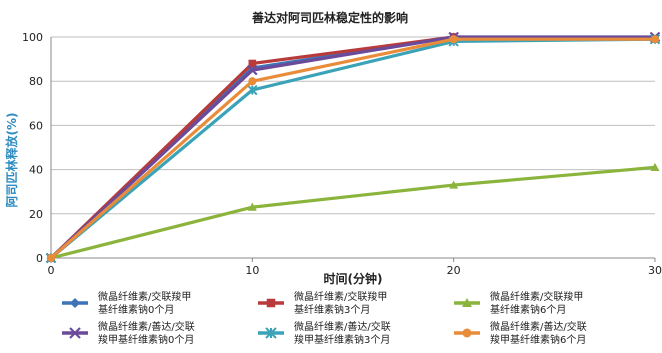 Image resolution: width=662 pixels, height=353 pixels. I want to click on legend-item-2: 微晶纤维素/交联羧甲基纤维素钠3个月, so click(322, 303).